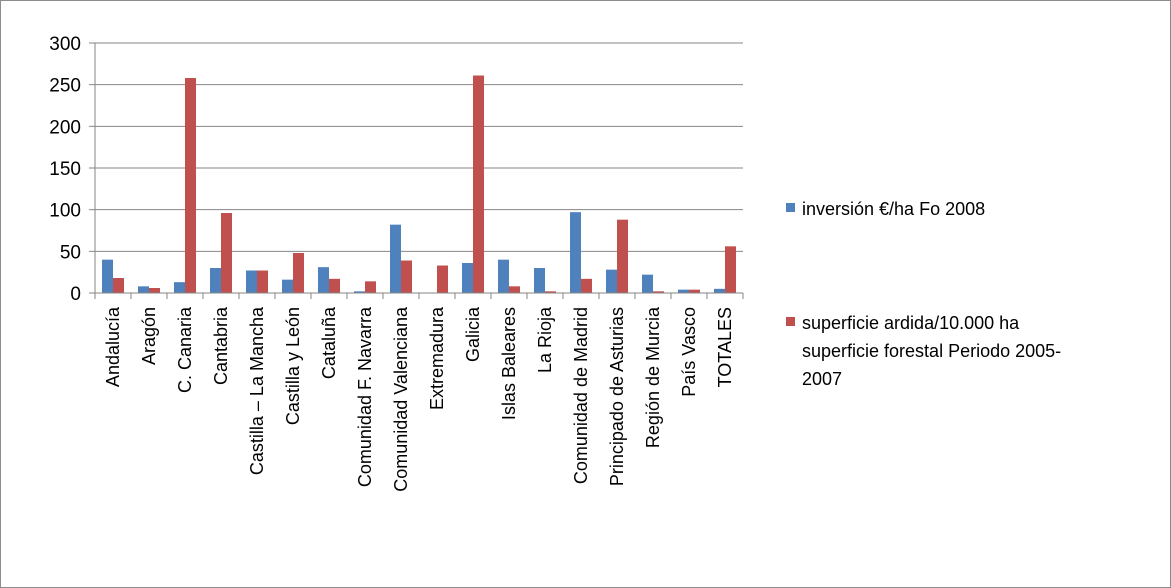  What do you see at coordinates (617, 396) in the screenshot?
I see `x-tick-label: Principado de Asturias` at bounding box center [617, 396].